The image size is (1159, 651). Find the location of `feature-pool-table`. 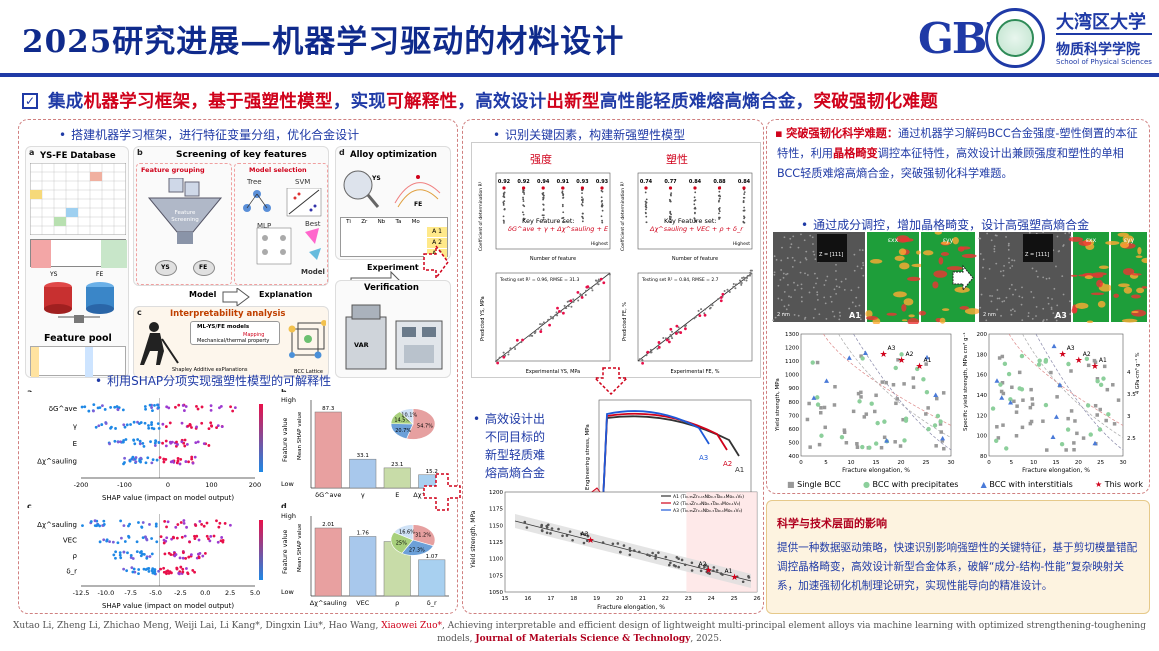

feature-pool-table is located at coordinates (78, 361).